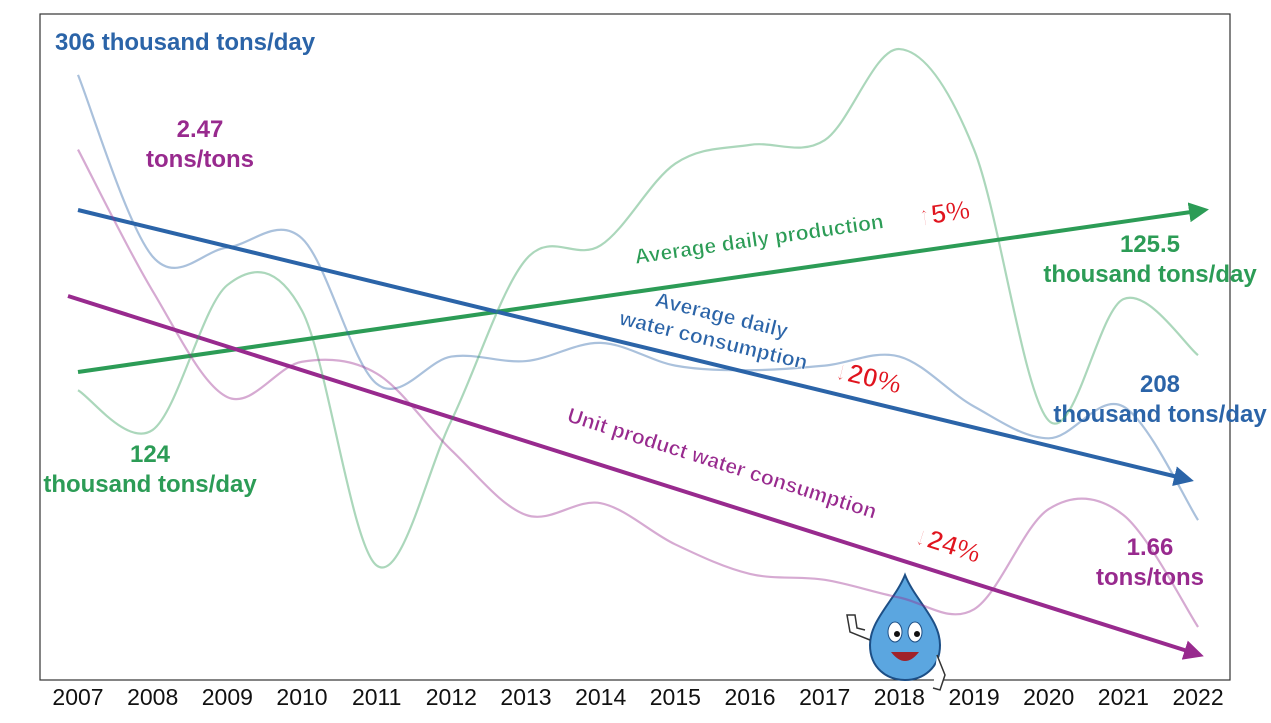 The image size is (1271, 723). I want to click on x-tick-label: 2009, so click(227, 697).